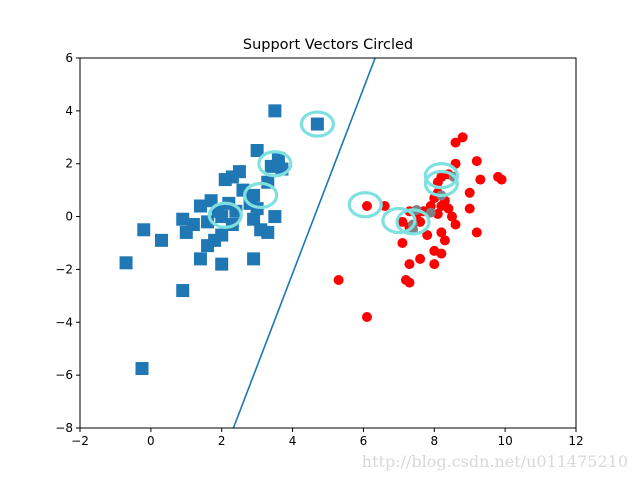  I want to click on y-tick-label: 4, so click(69, 111).